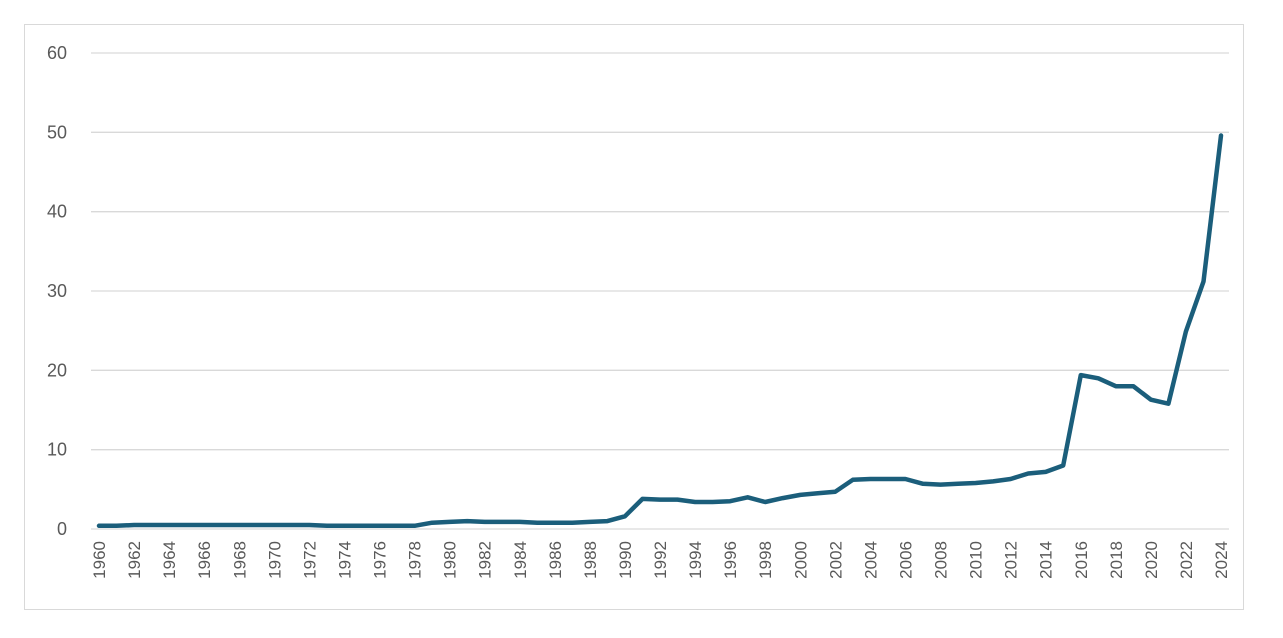 The width and height of the screenshot is (1283, 638). Describe the element at coordinates (169, 560) in the screenshot. I see `x-tick-label: 1964` at that location.